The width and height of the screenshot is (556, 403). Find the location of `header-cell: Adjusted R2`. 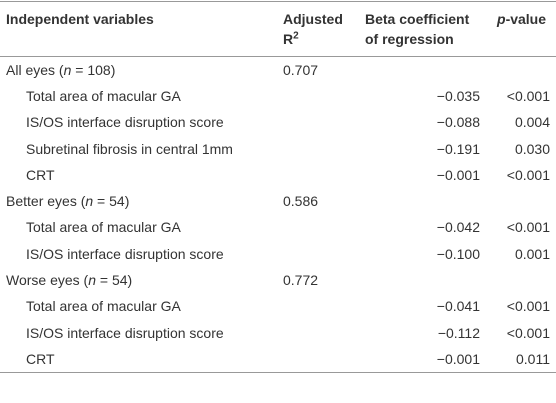

header-cell: Adjusted R2 is located at coordinates (316, 29).